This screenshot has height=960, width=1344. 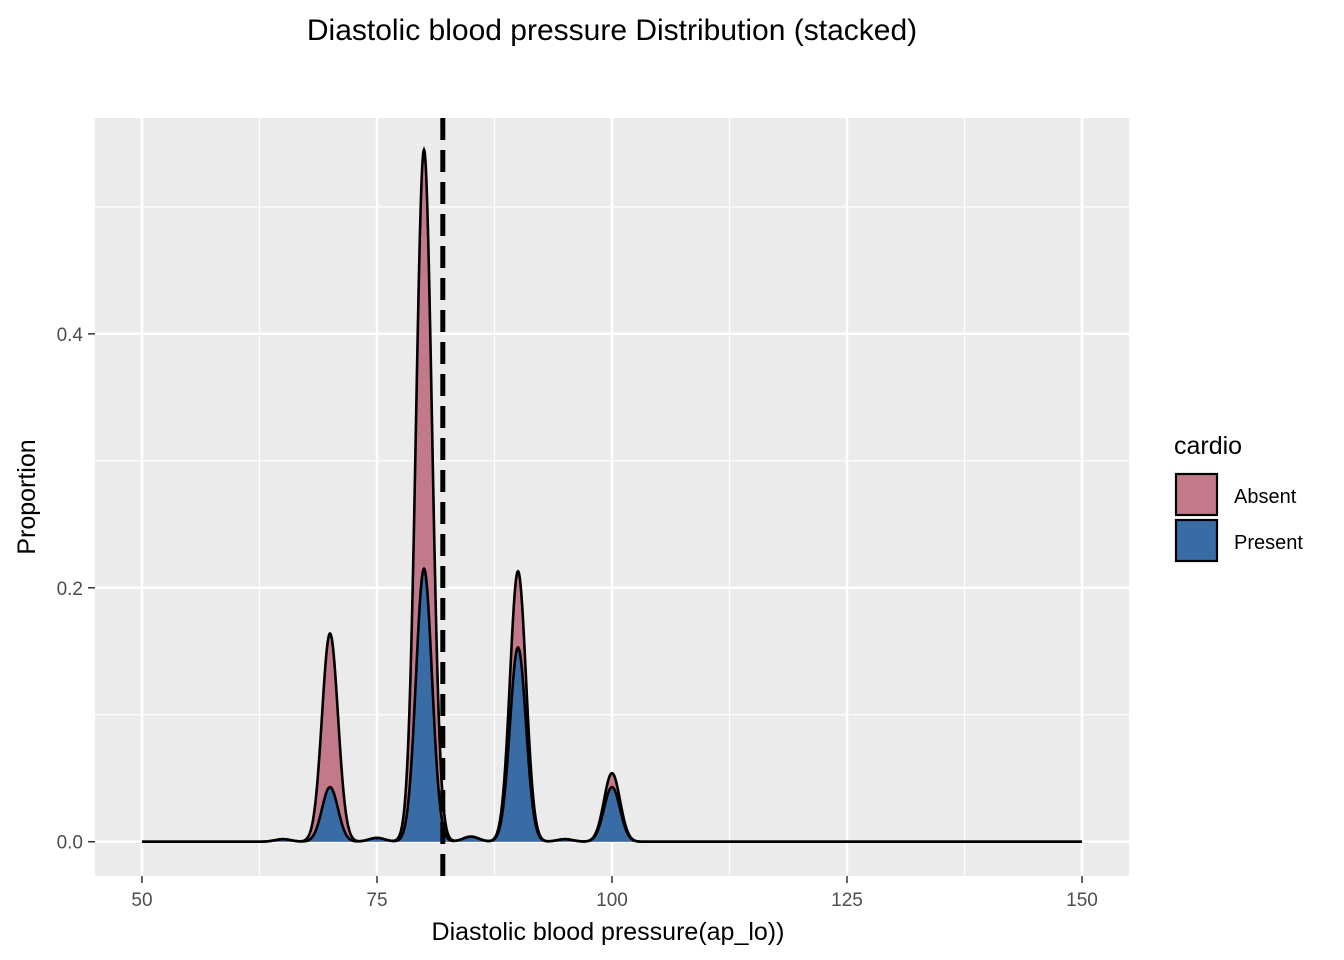 I want to click on legend-swatch-present, so click(x=1196, y=540).